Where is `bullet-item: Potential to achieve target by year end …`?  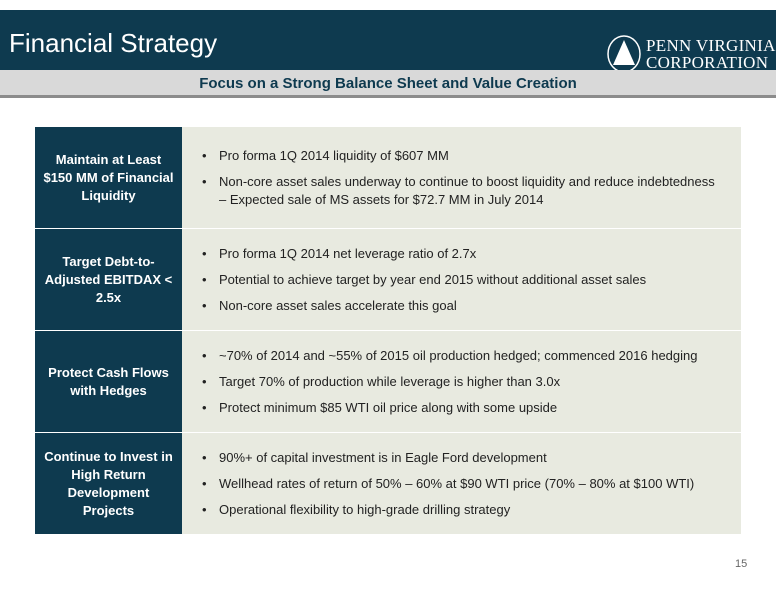
bullet-item: Potential to achieve target by year end … is located at coordinates (463, 280).